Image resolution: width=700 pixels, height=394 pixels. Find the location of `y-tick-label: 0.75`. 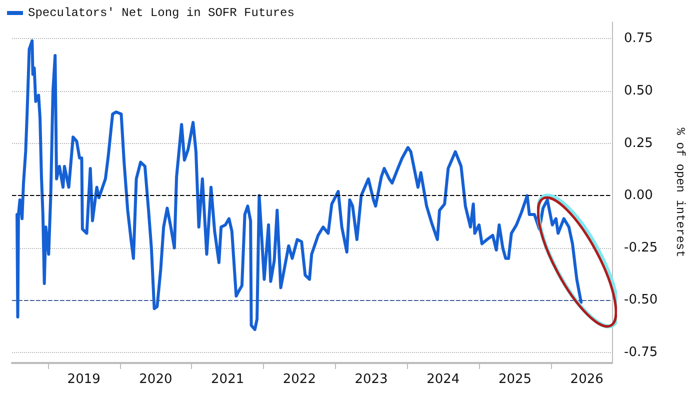

y-tick-label: 0.75 is located at coordinates (638, 38).